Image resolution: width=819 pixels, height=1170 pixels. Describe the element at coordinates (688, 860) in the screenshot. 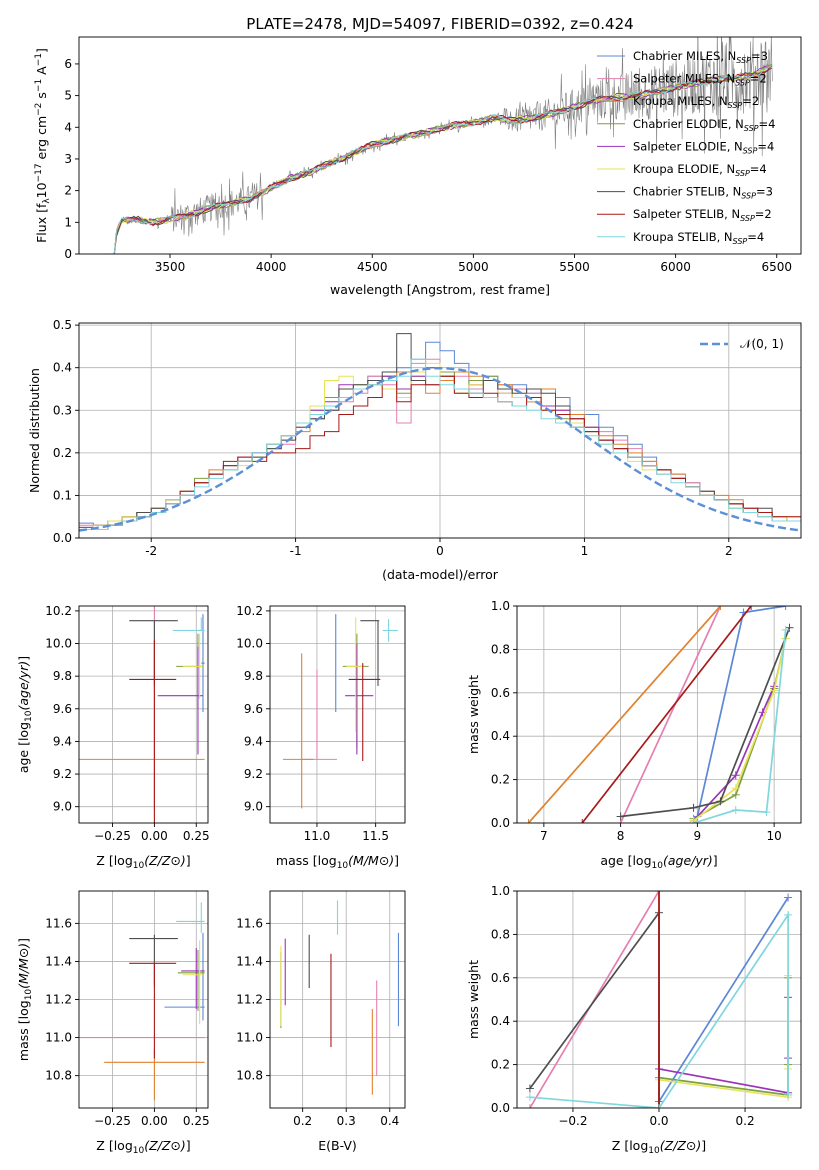

I see `label-part: (age/yr)` at that location.